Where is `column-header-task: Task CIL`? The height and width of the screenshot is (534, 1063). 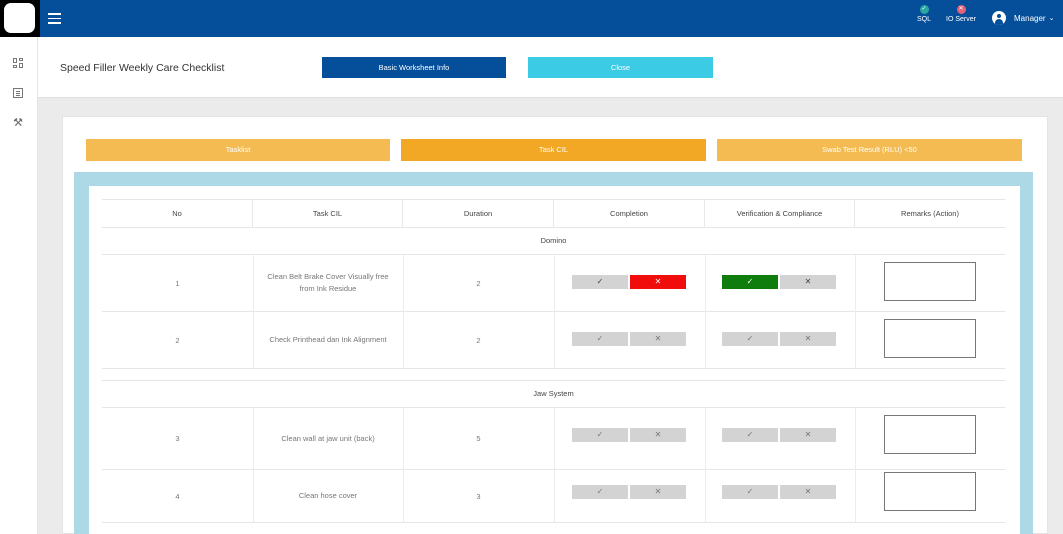
column-header-task: Task CIL is located at coordinates (328, 214).